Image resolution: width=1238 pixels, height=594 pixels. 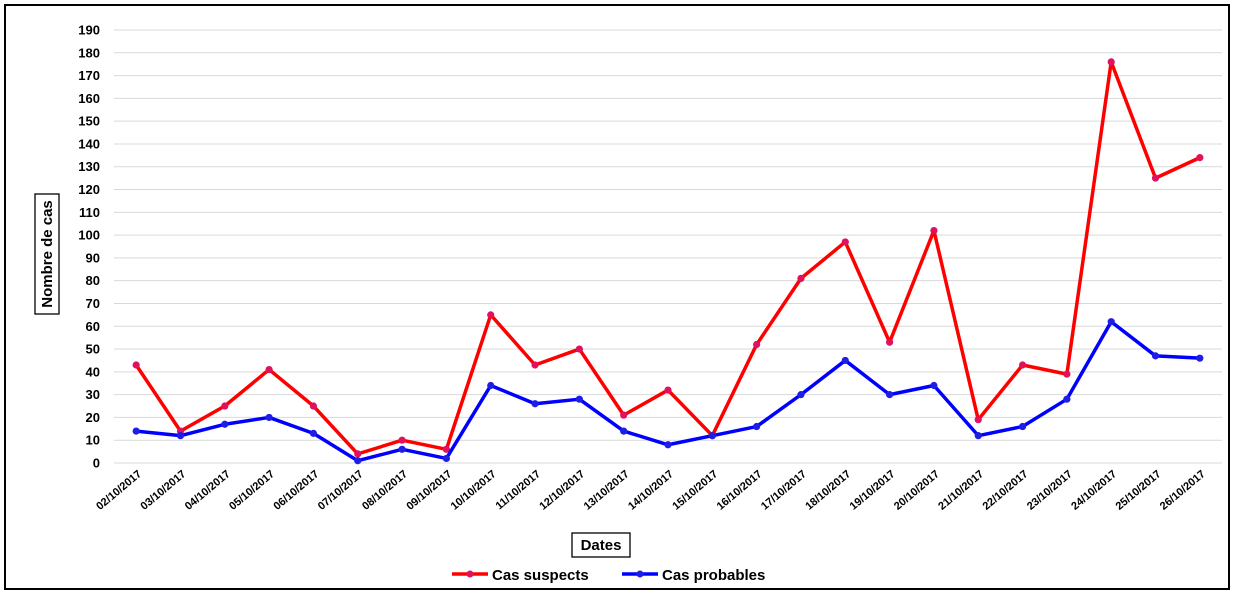 I want to click on x-tick-label: 17/10/2017, so click(x=784, y=490).